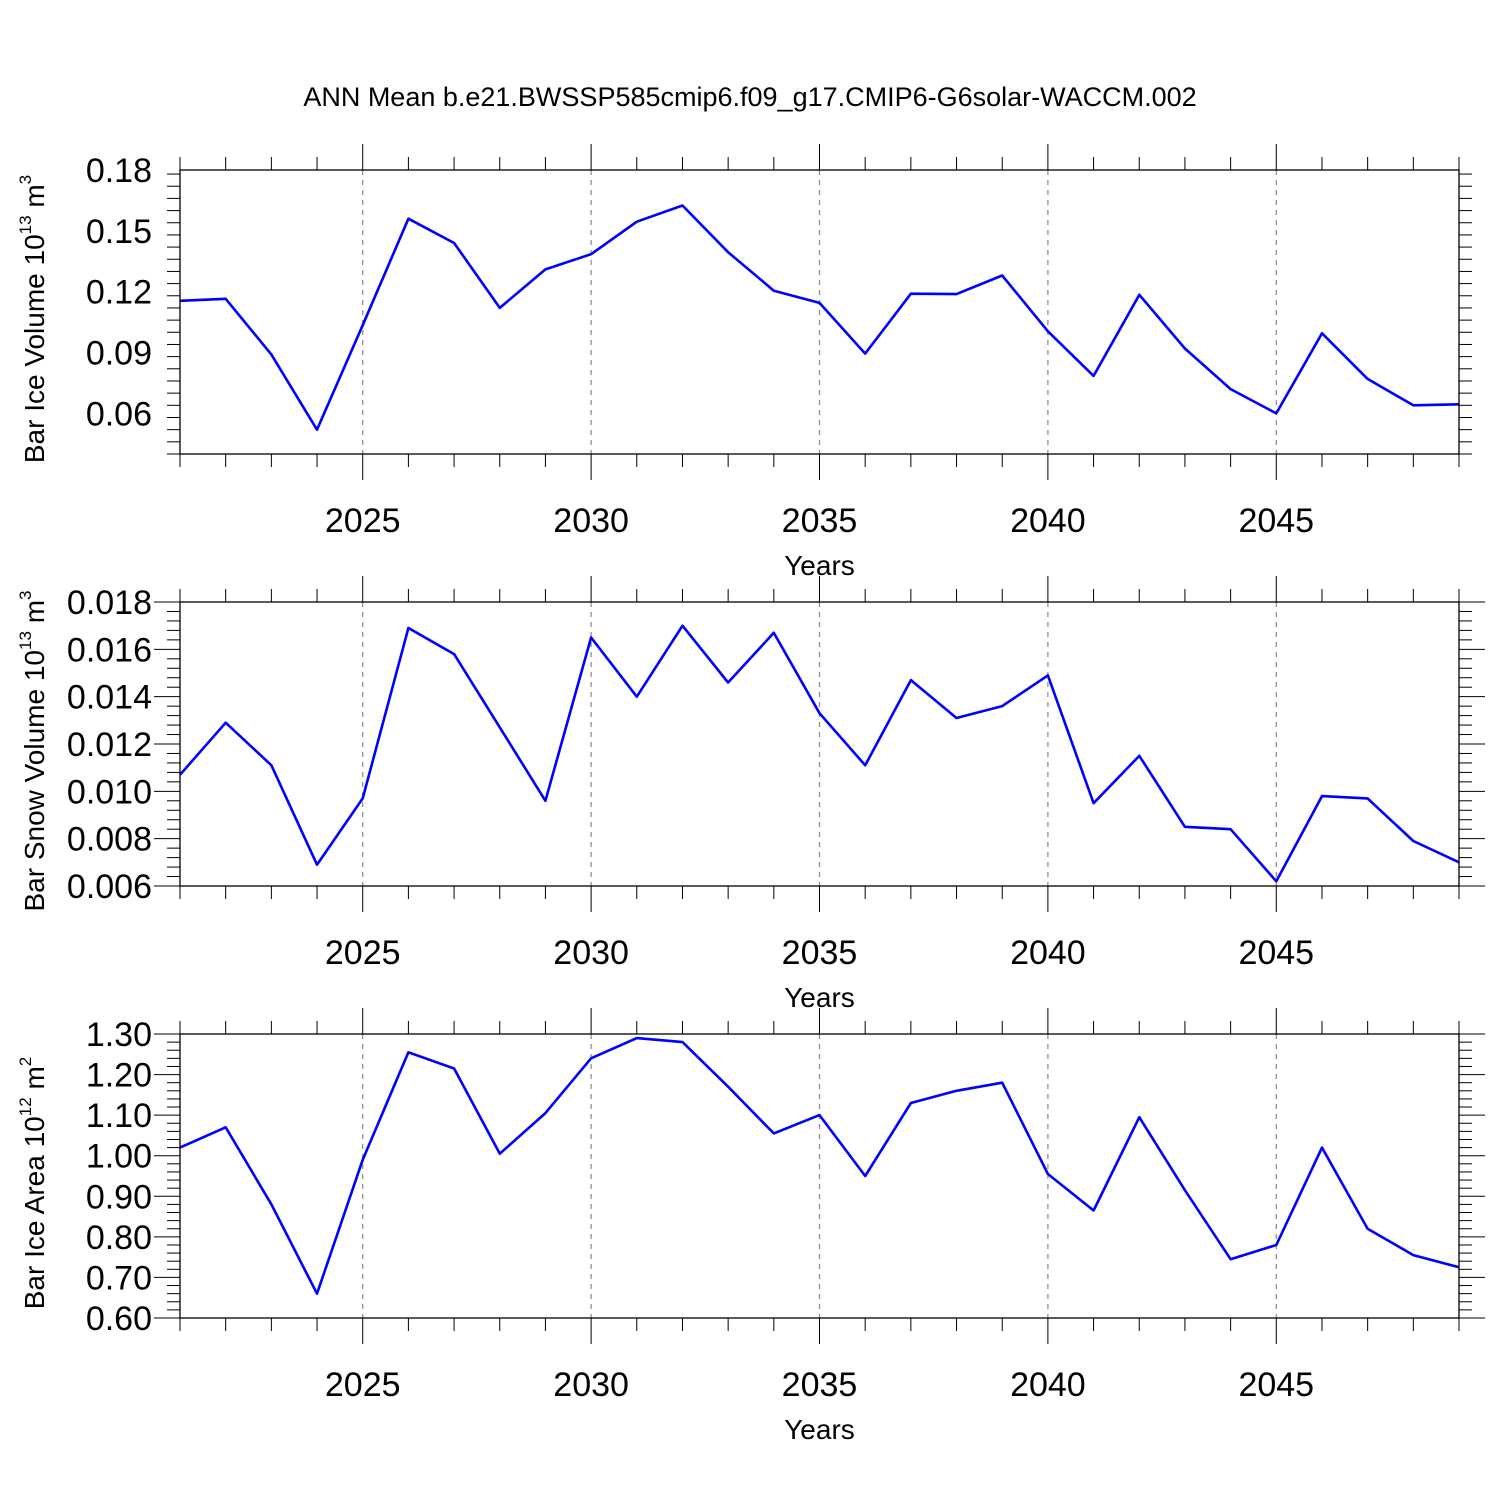 Image resolution: width=1500 pixels, height=1500 pixels. What do you see at coordinates (34, 1212) in the screenshot?
I see `y-axis-label-main: Bar Ice Area 10` at bounding box center [34, 1212].